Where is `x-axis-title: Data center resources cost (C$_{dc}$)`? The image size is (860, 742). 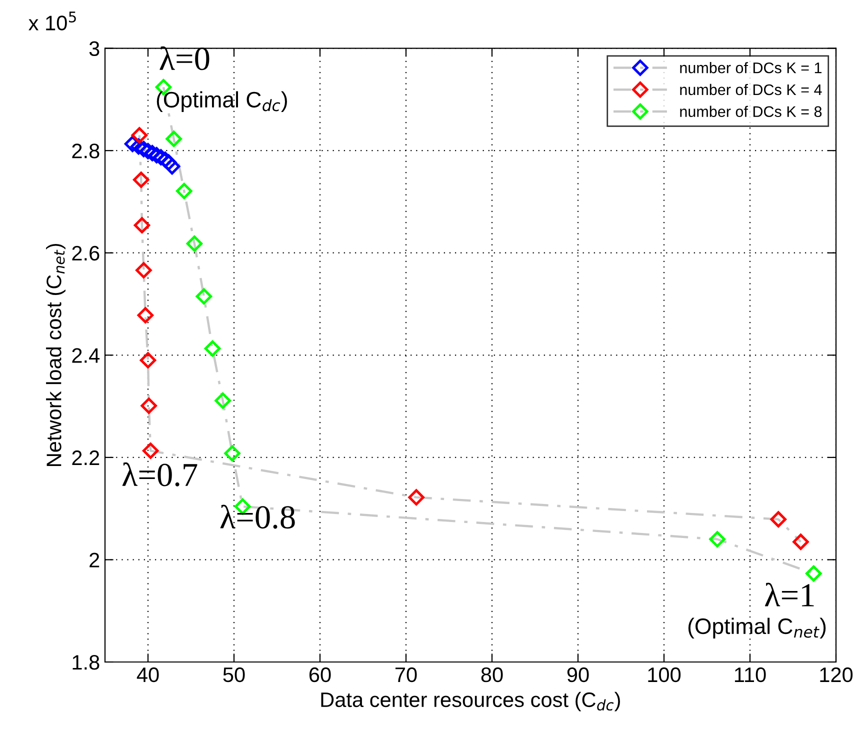 x-axis-title: Data center resources cost (C$_{dc}$) is located at coordinates (470, 702).